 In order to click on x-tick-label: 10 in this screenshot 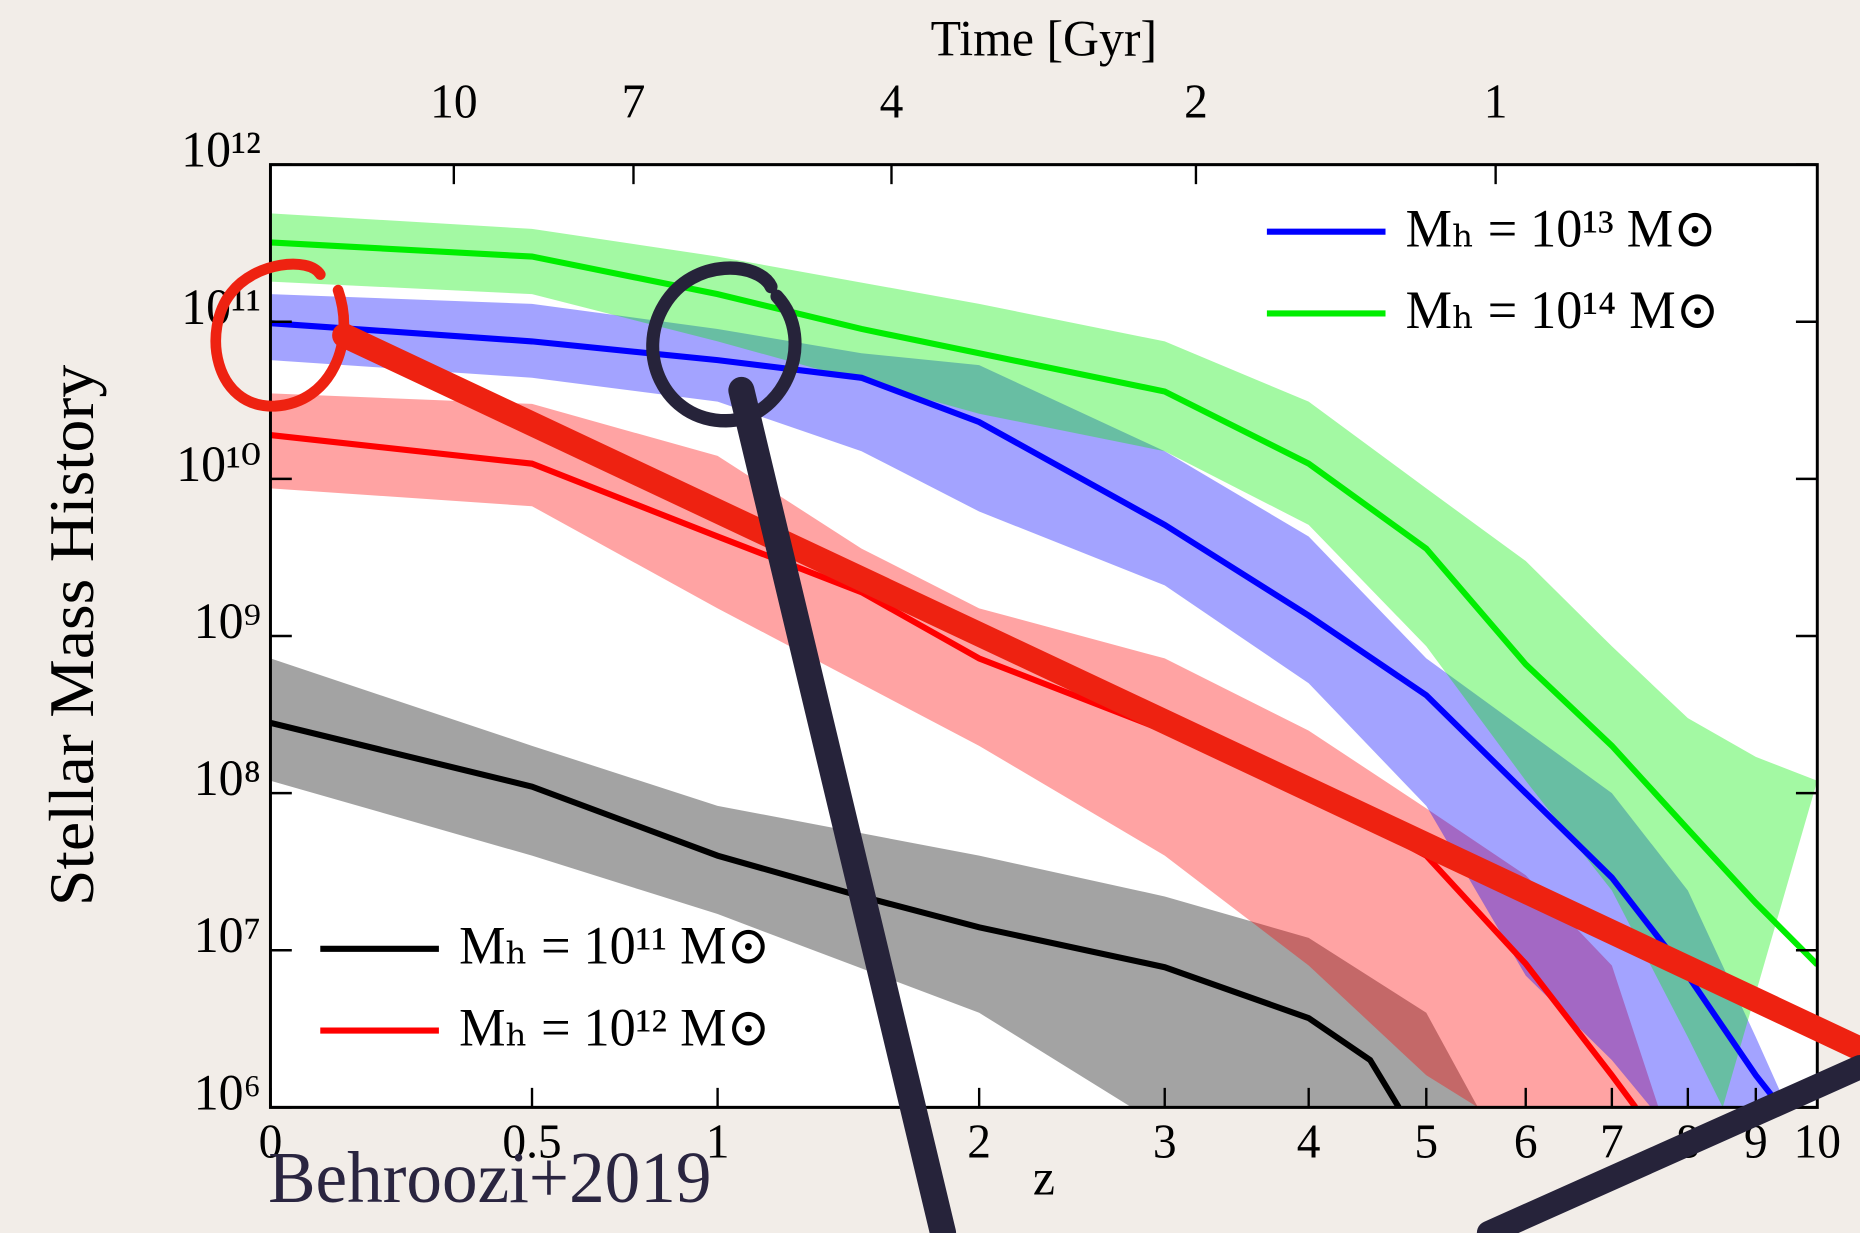, I will do `click(1817, 1142)`.